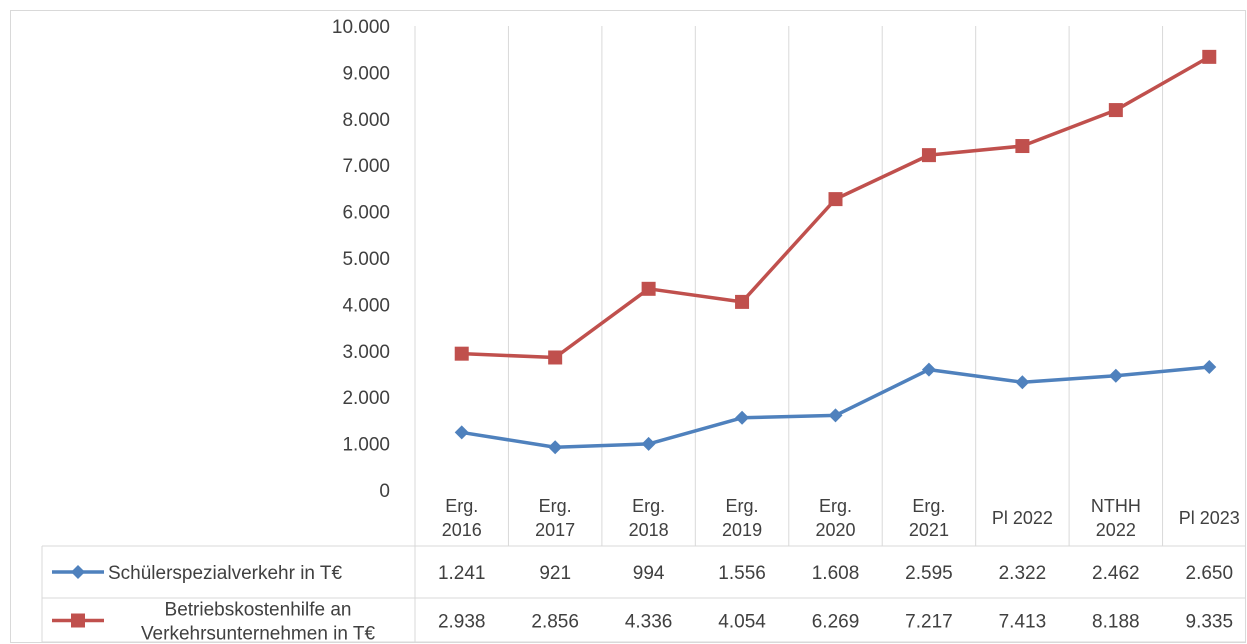 The height and width of the screenshot is (644, 1247). Describe the element at coordinates (366, 305) in the screenshot. I see `y-tick-label: 4.000` at that location.